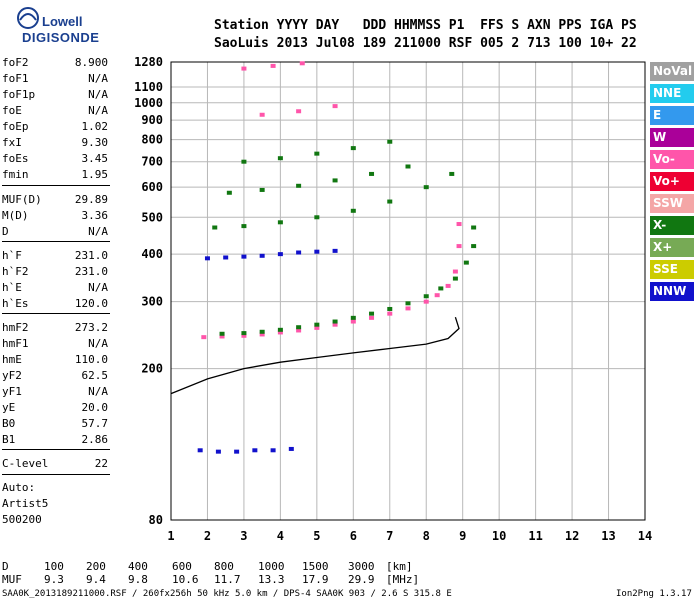 The height and width of the screenshot is (600, 700). What do you see at coordinates (95, 215) in the screenshot?
I see `param-value: 3.36` at bounding box center [95, 215].